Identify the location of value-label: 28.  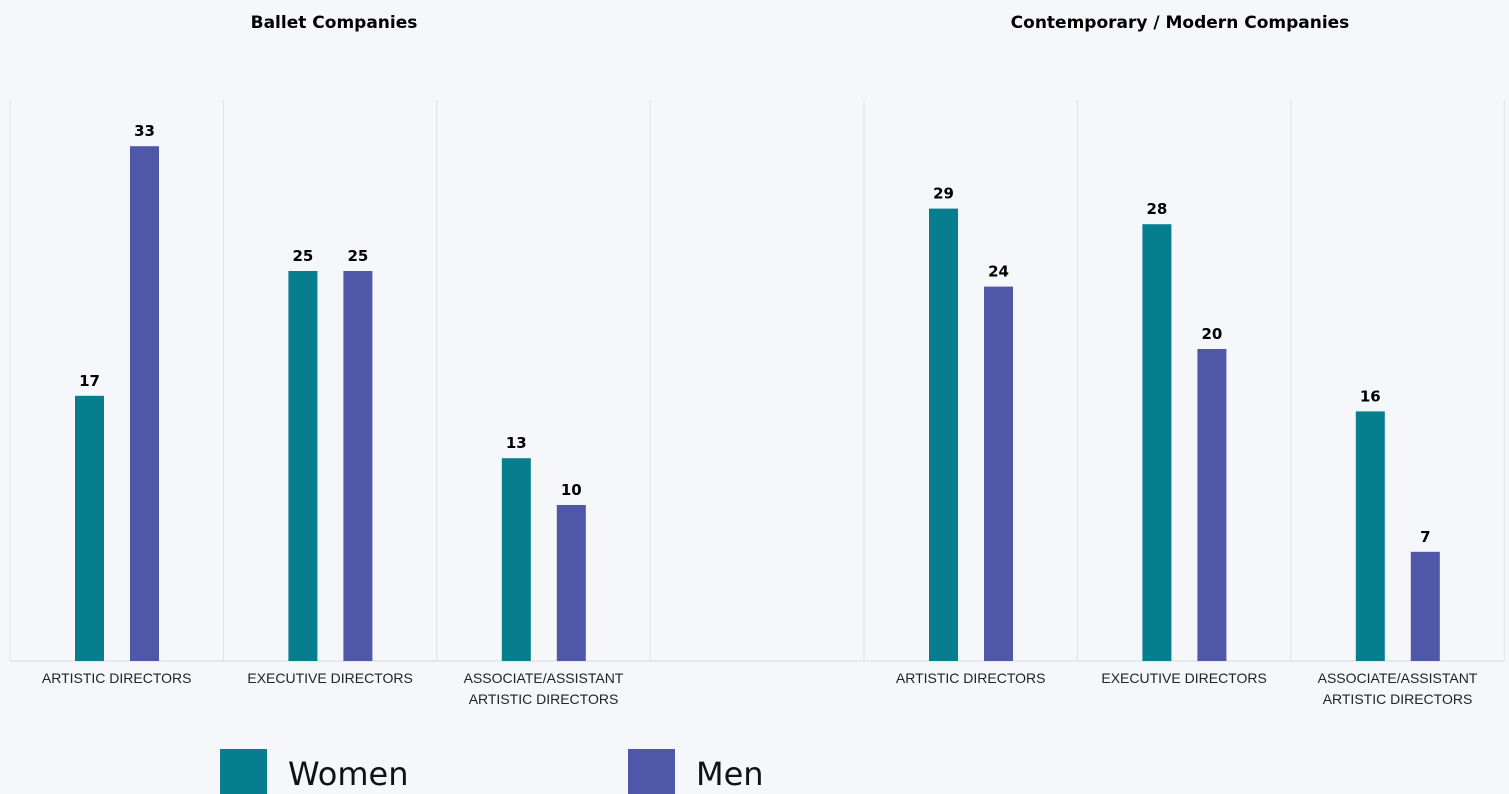
(1156, 209).